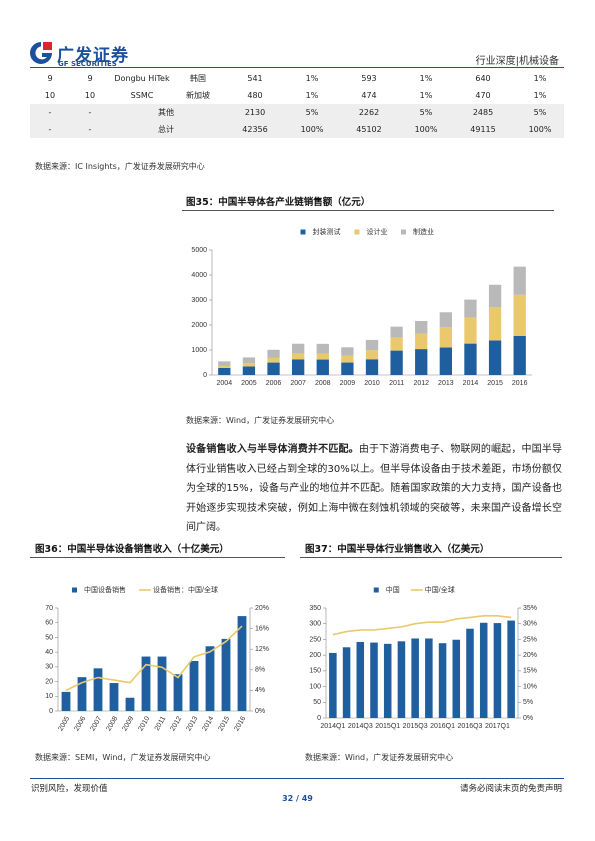  Describe the element at coordinates (319, 718) in the screenshot. I see `y-tick-label: 0` at that location.